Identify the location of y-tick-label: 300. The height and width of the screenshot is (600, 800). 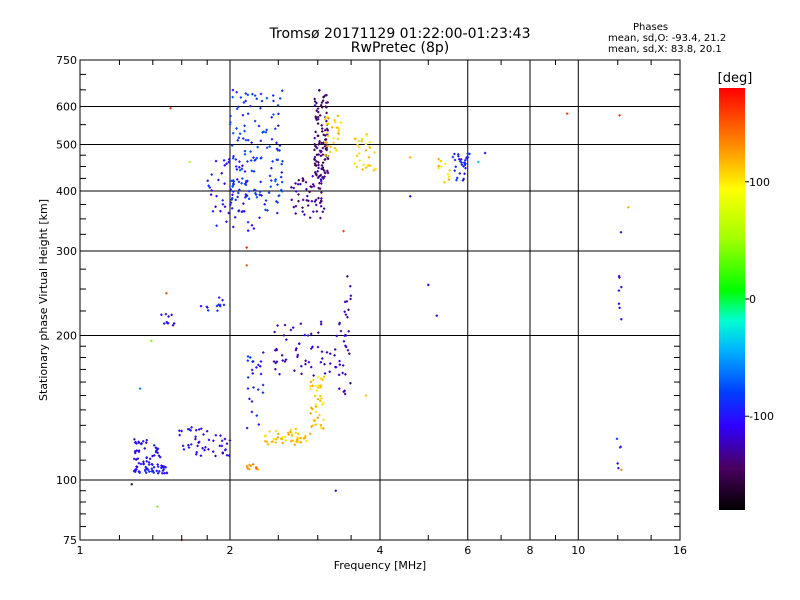
(66, 251).